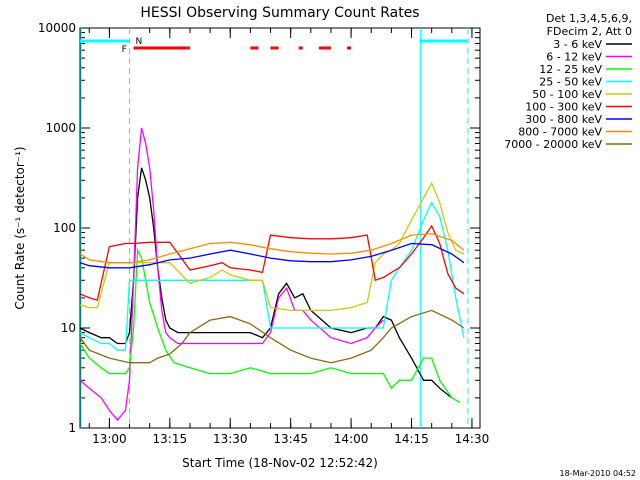 The width and height of the screenshot is (640, 480). Describe the element at coordinates (60, 128) in the screenshot. I see `y-tick-label: 1000` at that location.